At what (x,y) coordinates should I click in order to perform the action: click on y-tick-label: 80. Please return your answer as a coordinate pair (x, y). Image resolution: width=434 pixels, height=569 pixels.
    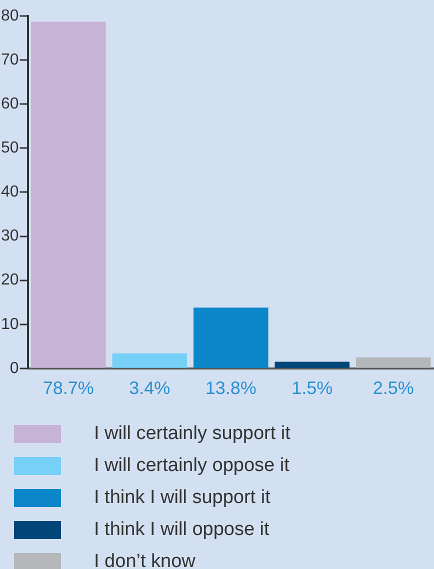
    Looking at the image, I should click on (10, 15).